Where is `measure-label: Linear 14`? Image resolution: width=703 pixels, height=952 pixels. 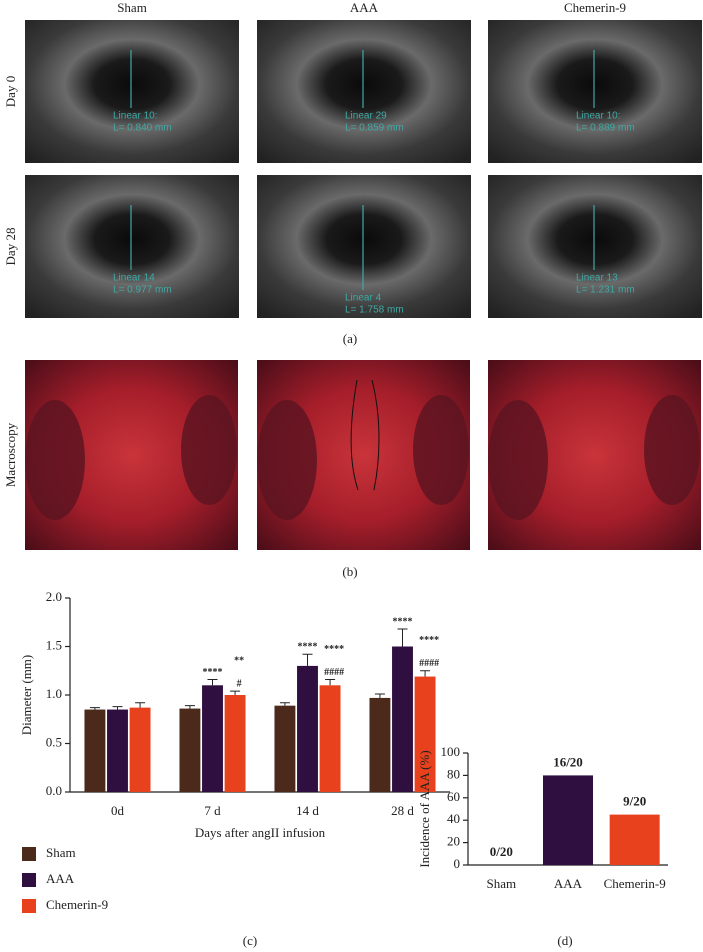
measure-label: Linear 14 is located at coordinates (134, 278).